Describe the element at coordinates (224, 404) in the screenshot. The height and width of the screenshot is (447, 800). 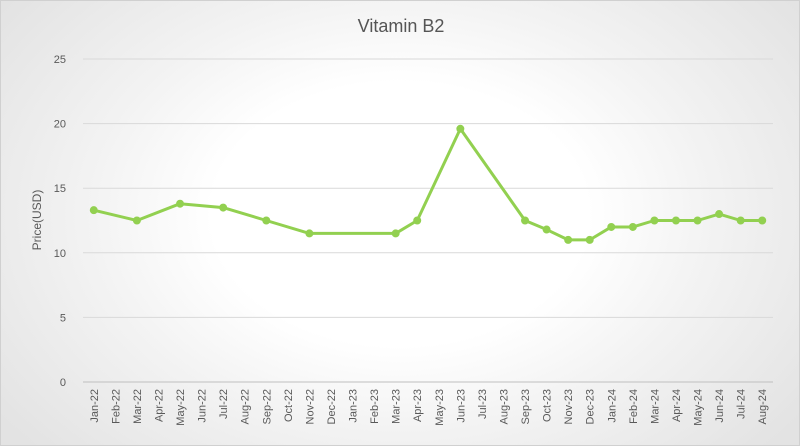
I see `x-tick-label: Jul-22` at that location.